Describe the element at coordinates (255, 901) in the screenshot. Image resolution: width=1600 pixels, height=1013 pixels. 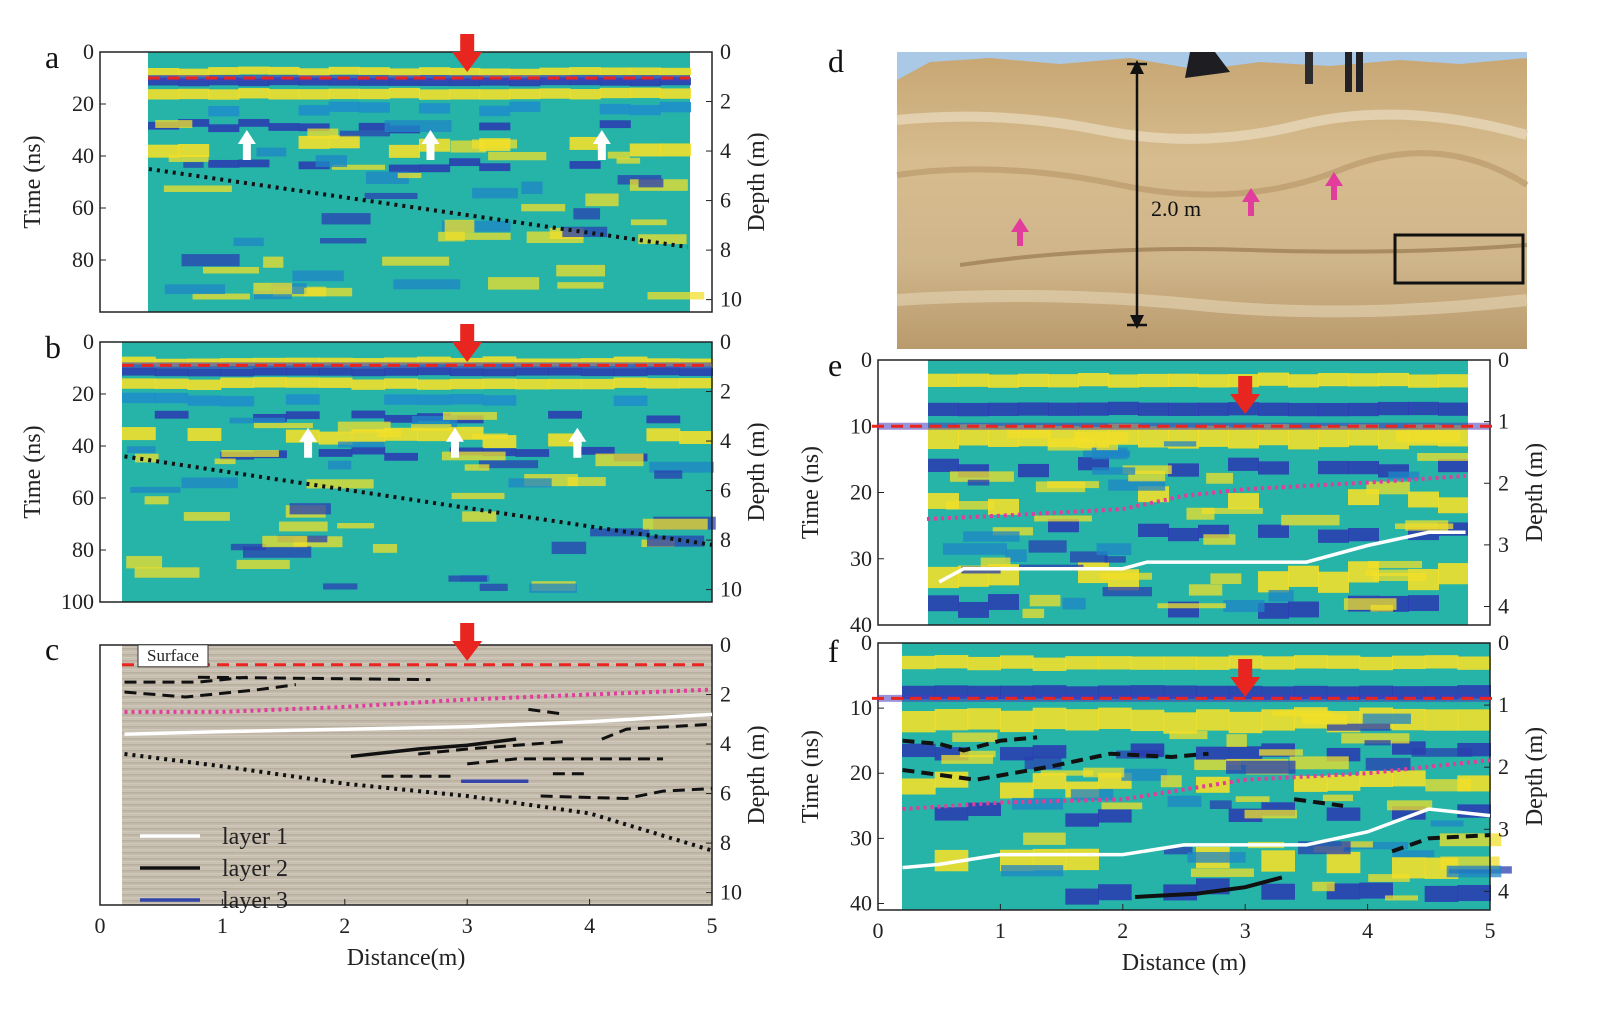
I see `legend-item: layer 3` at that location.